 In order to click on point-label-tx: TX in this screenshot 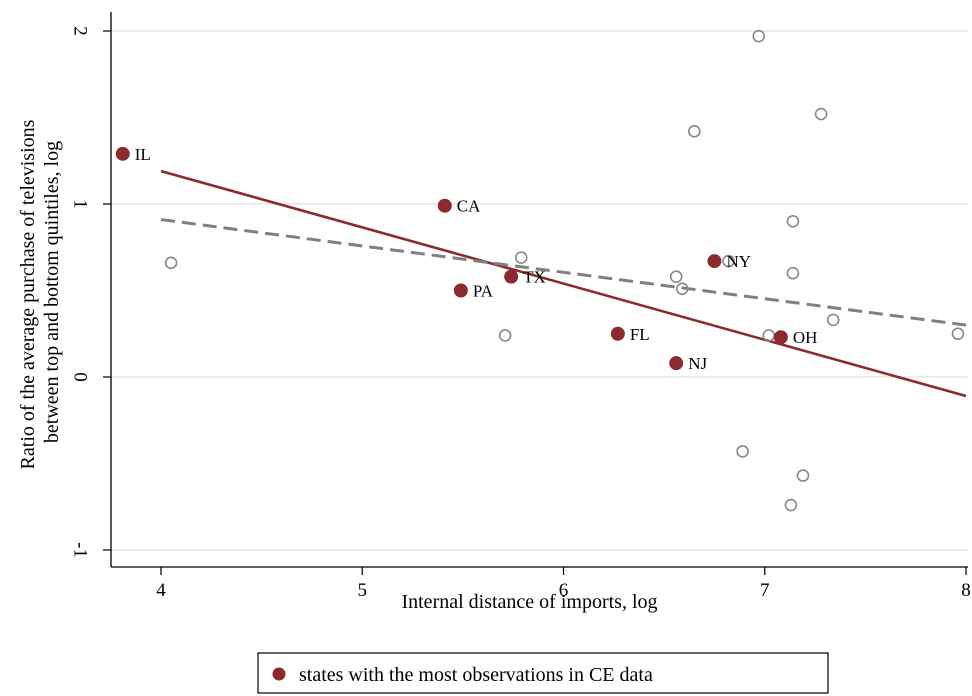, I will do `click(534, 277)`.